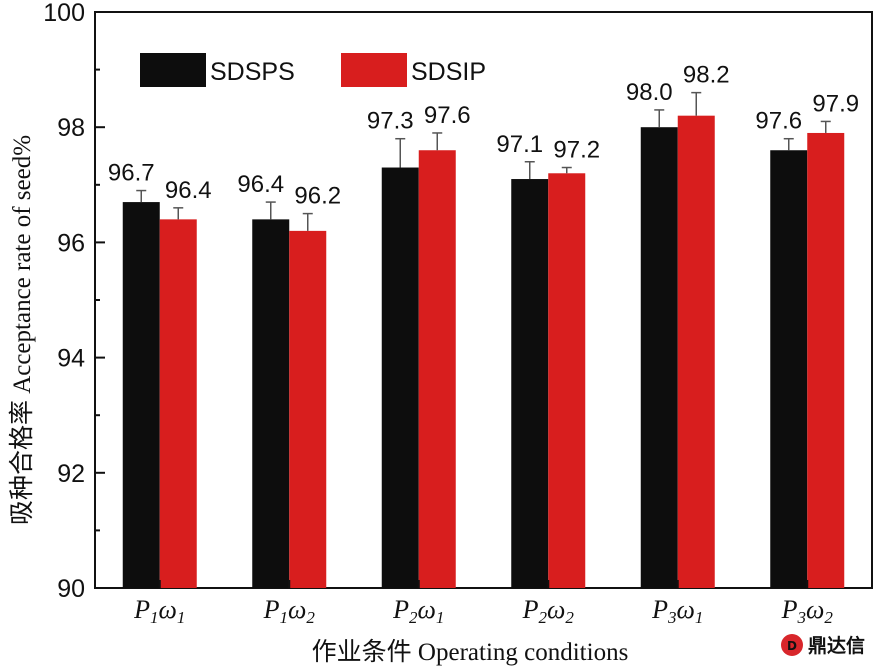 Image resolution: width=878 pixels, height=668 pixels. Describe the element at coordinates (131, 173) in the screenshot. I see `value-label-sdsps: 96.7` at that location.